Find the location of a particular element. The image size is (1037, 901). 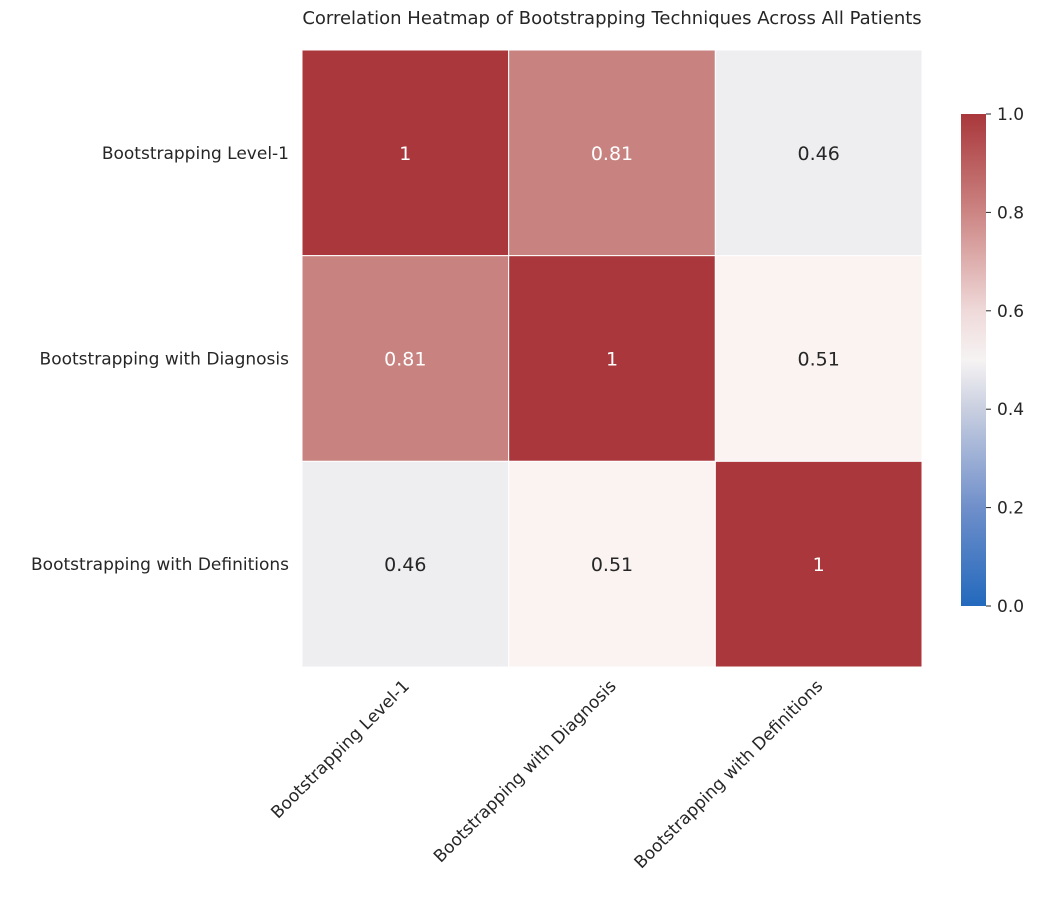

colorbar: 0.0 0.2 0.4 0.6 0.8 1.0 is located at coordinates (992, 361).